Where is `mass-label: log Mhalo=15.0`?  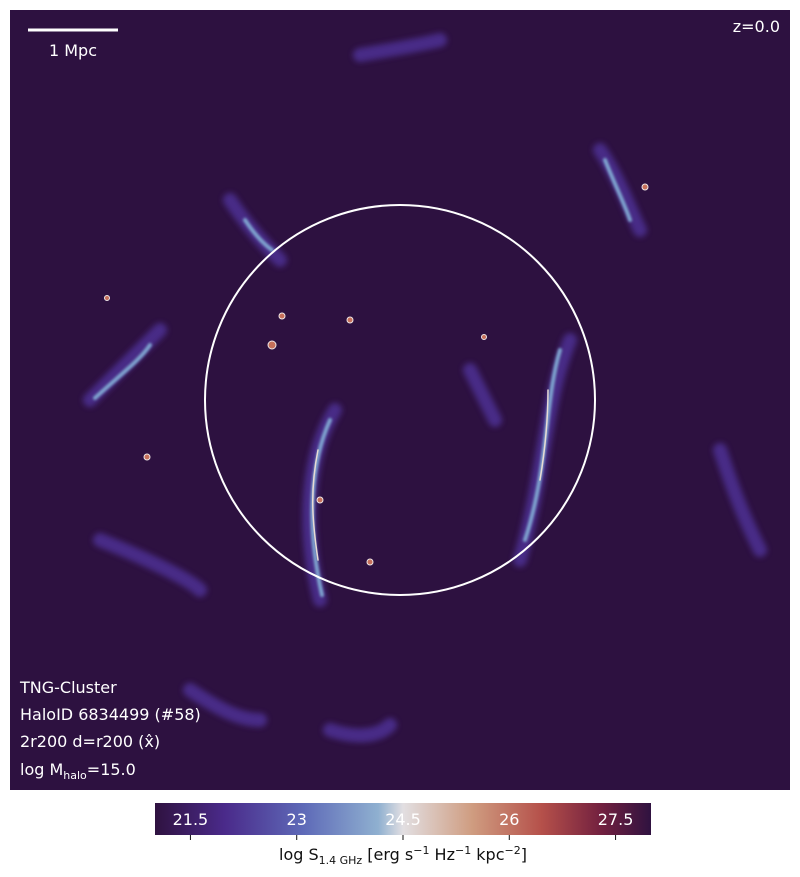
mass-label: log Mhalo=15.0 is located at coordinates (78, 771).